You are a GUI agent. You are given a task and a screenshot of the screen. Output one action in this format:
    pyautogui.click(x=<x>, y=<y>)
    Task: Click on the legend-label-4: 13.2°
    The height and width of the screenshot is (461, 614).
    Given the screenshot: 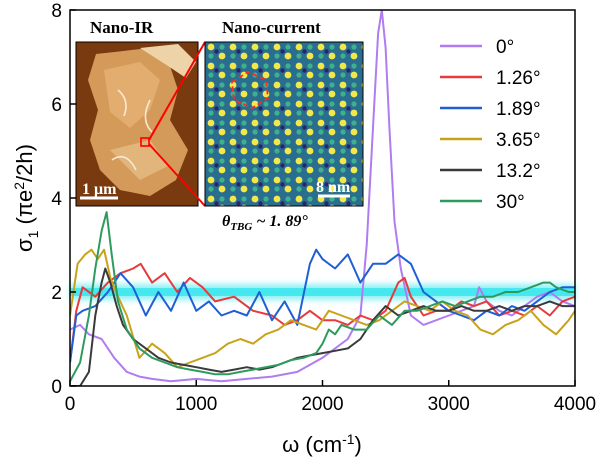 What is the action you would take?
    pyautogui.click(x=518, y=171)
    